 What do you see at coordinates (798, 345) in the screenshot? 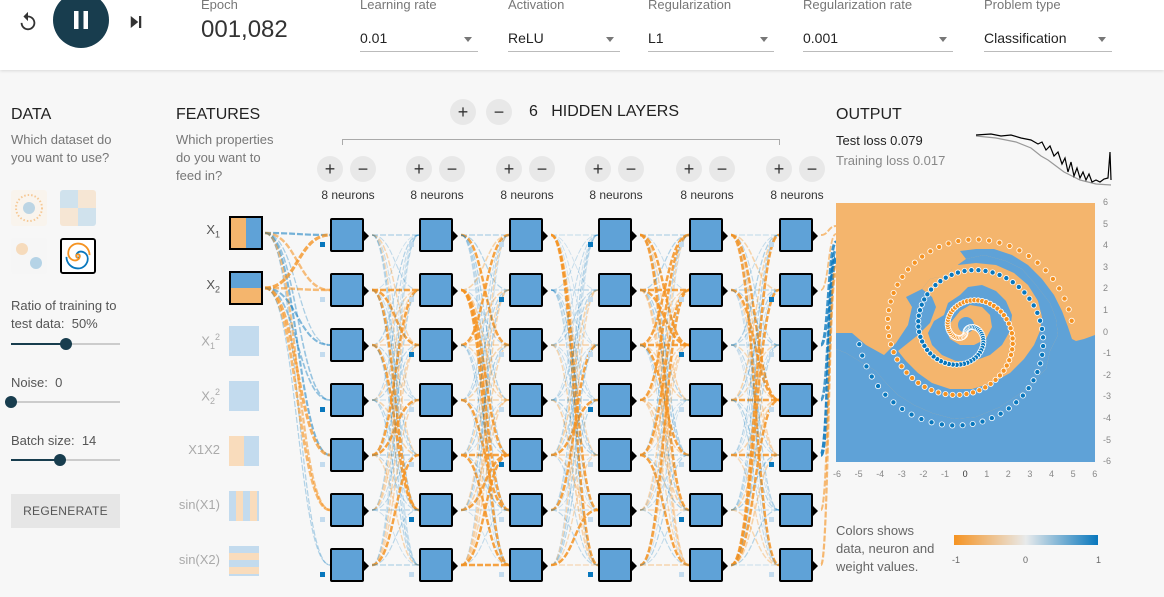
I see `neuron-l6-n3` at bounding box center [798, 345].